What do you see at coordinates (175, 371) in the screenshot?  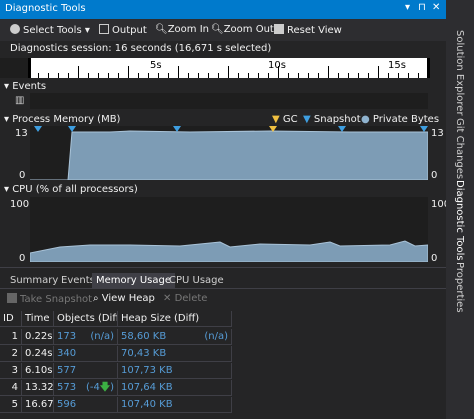 I see `heap-cell: 107,73 KB(+37,30 KB🡅)` at bounding box center [175, 371].